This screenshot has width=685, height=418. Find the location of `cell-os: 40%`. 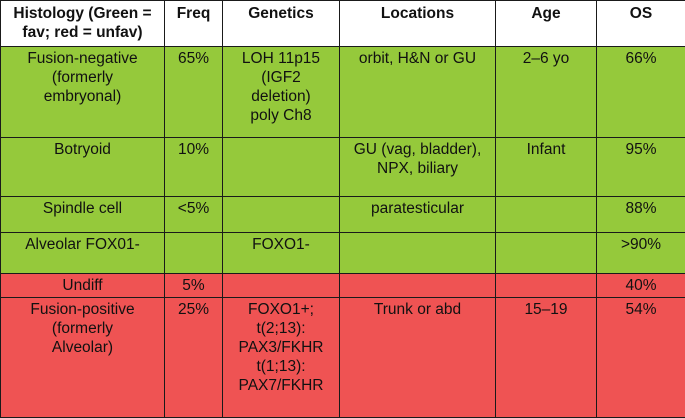

cell-os: 40% is located at coordinates (640, 286).